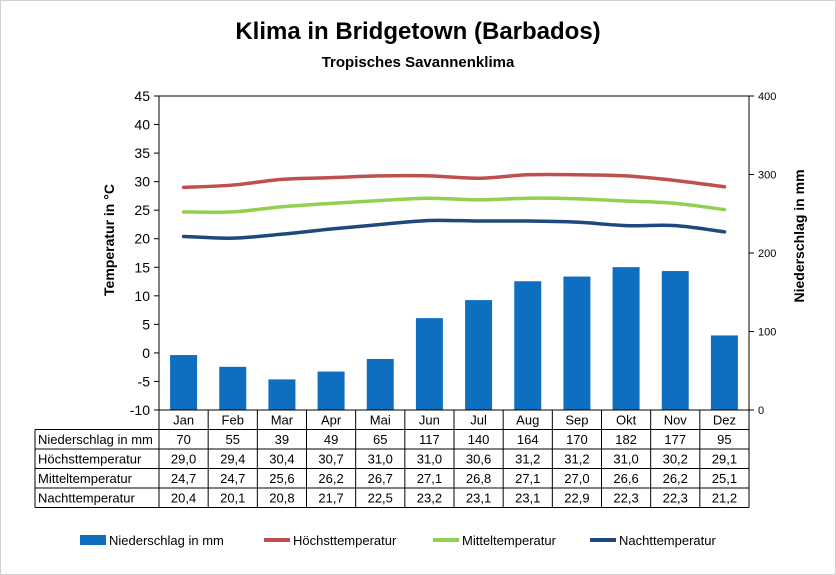 The image size is (836, 575). What do you see at coordinates (142, 153) in the screenshot?
I see `left-tick-label: 35` at bounding box center [142, 153].